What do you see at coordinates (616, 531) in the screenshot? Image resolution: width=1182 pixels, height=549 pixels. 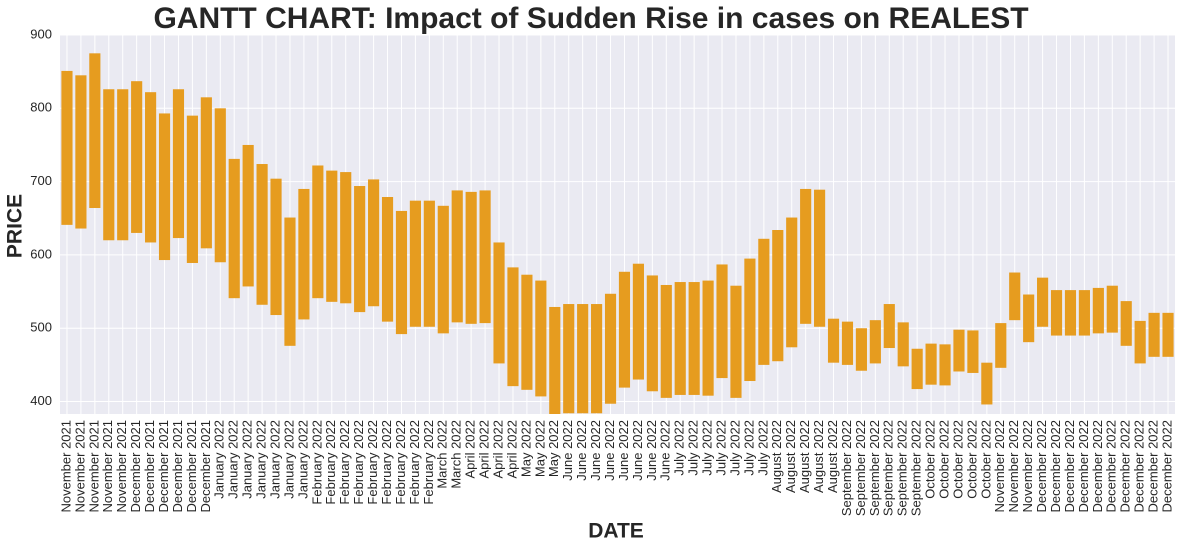 I see `x-axis-label: DATE` at bounding box center [616, 531].